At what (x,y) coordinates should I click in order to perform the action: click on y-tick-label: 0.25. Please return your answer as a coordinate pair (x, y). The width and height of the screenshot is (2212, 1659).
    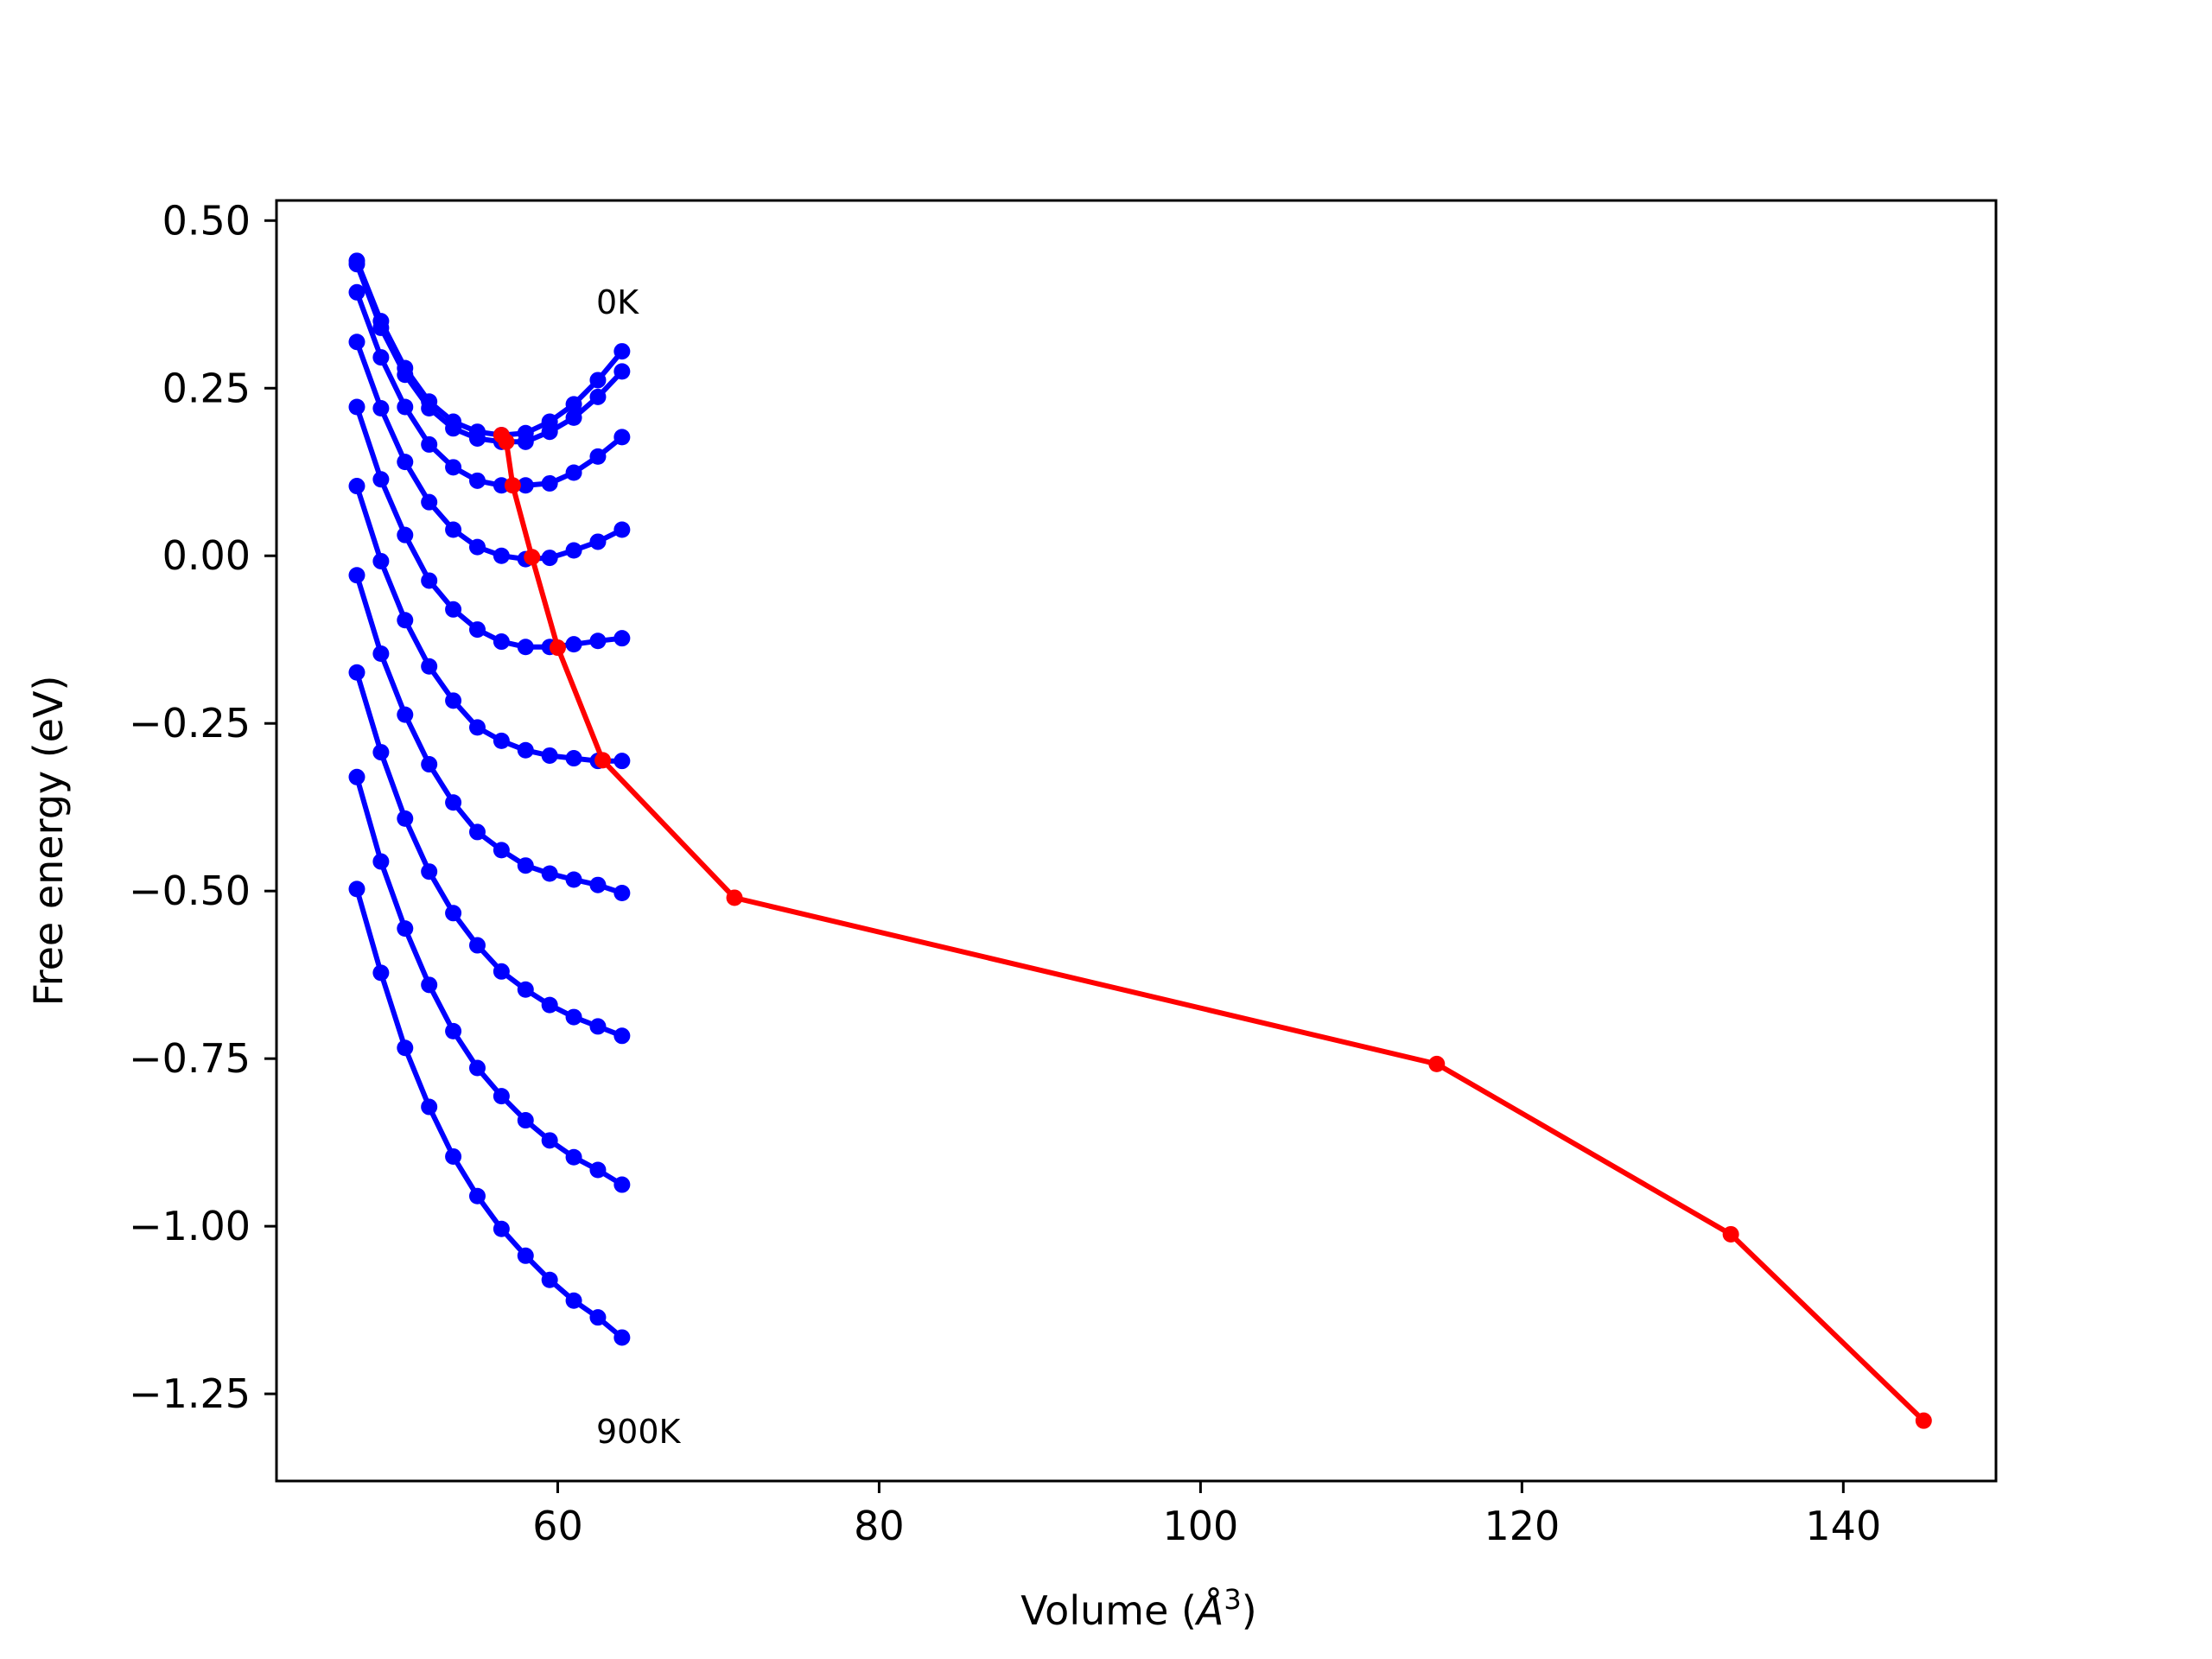
    Looking at the image, I should click on (206, 388).